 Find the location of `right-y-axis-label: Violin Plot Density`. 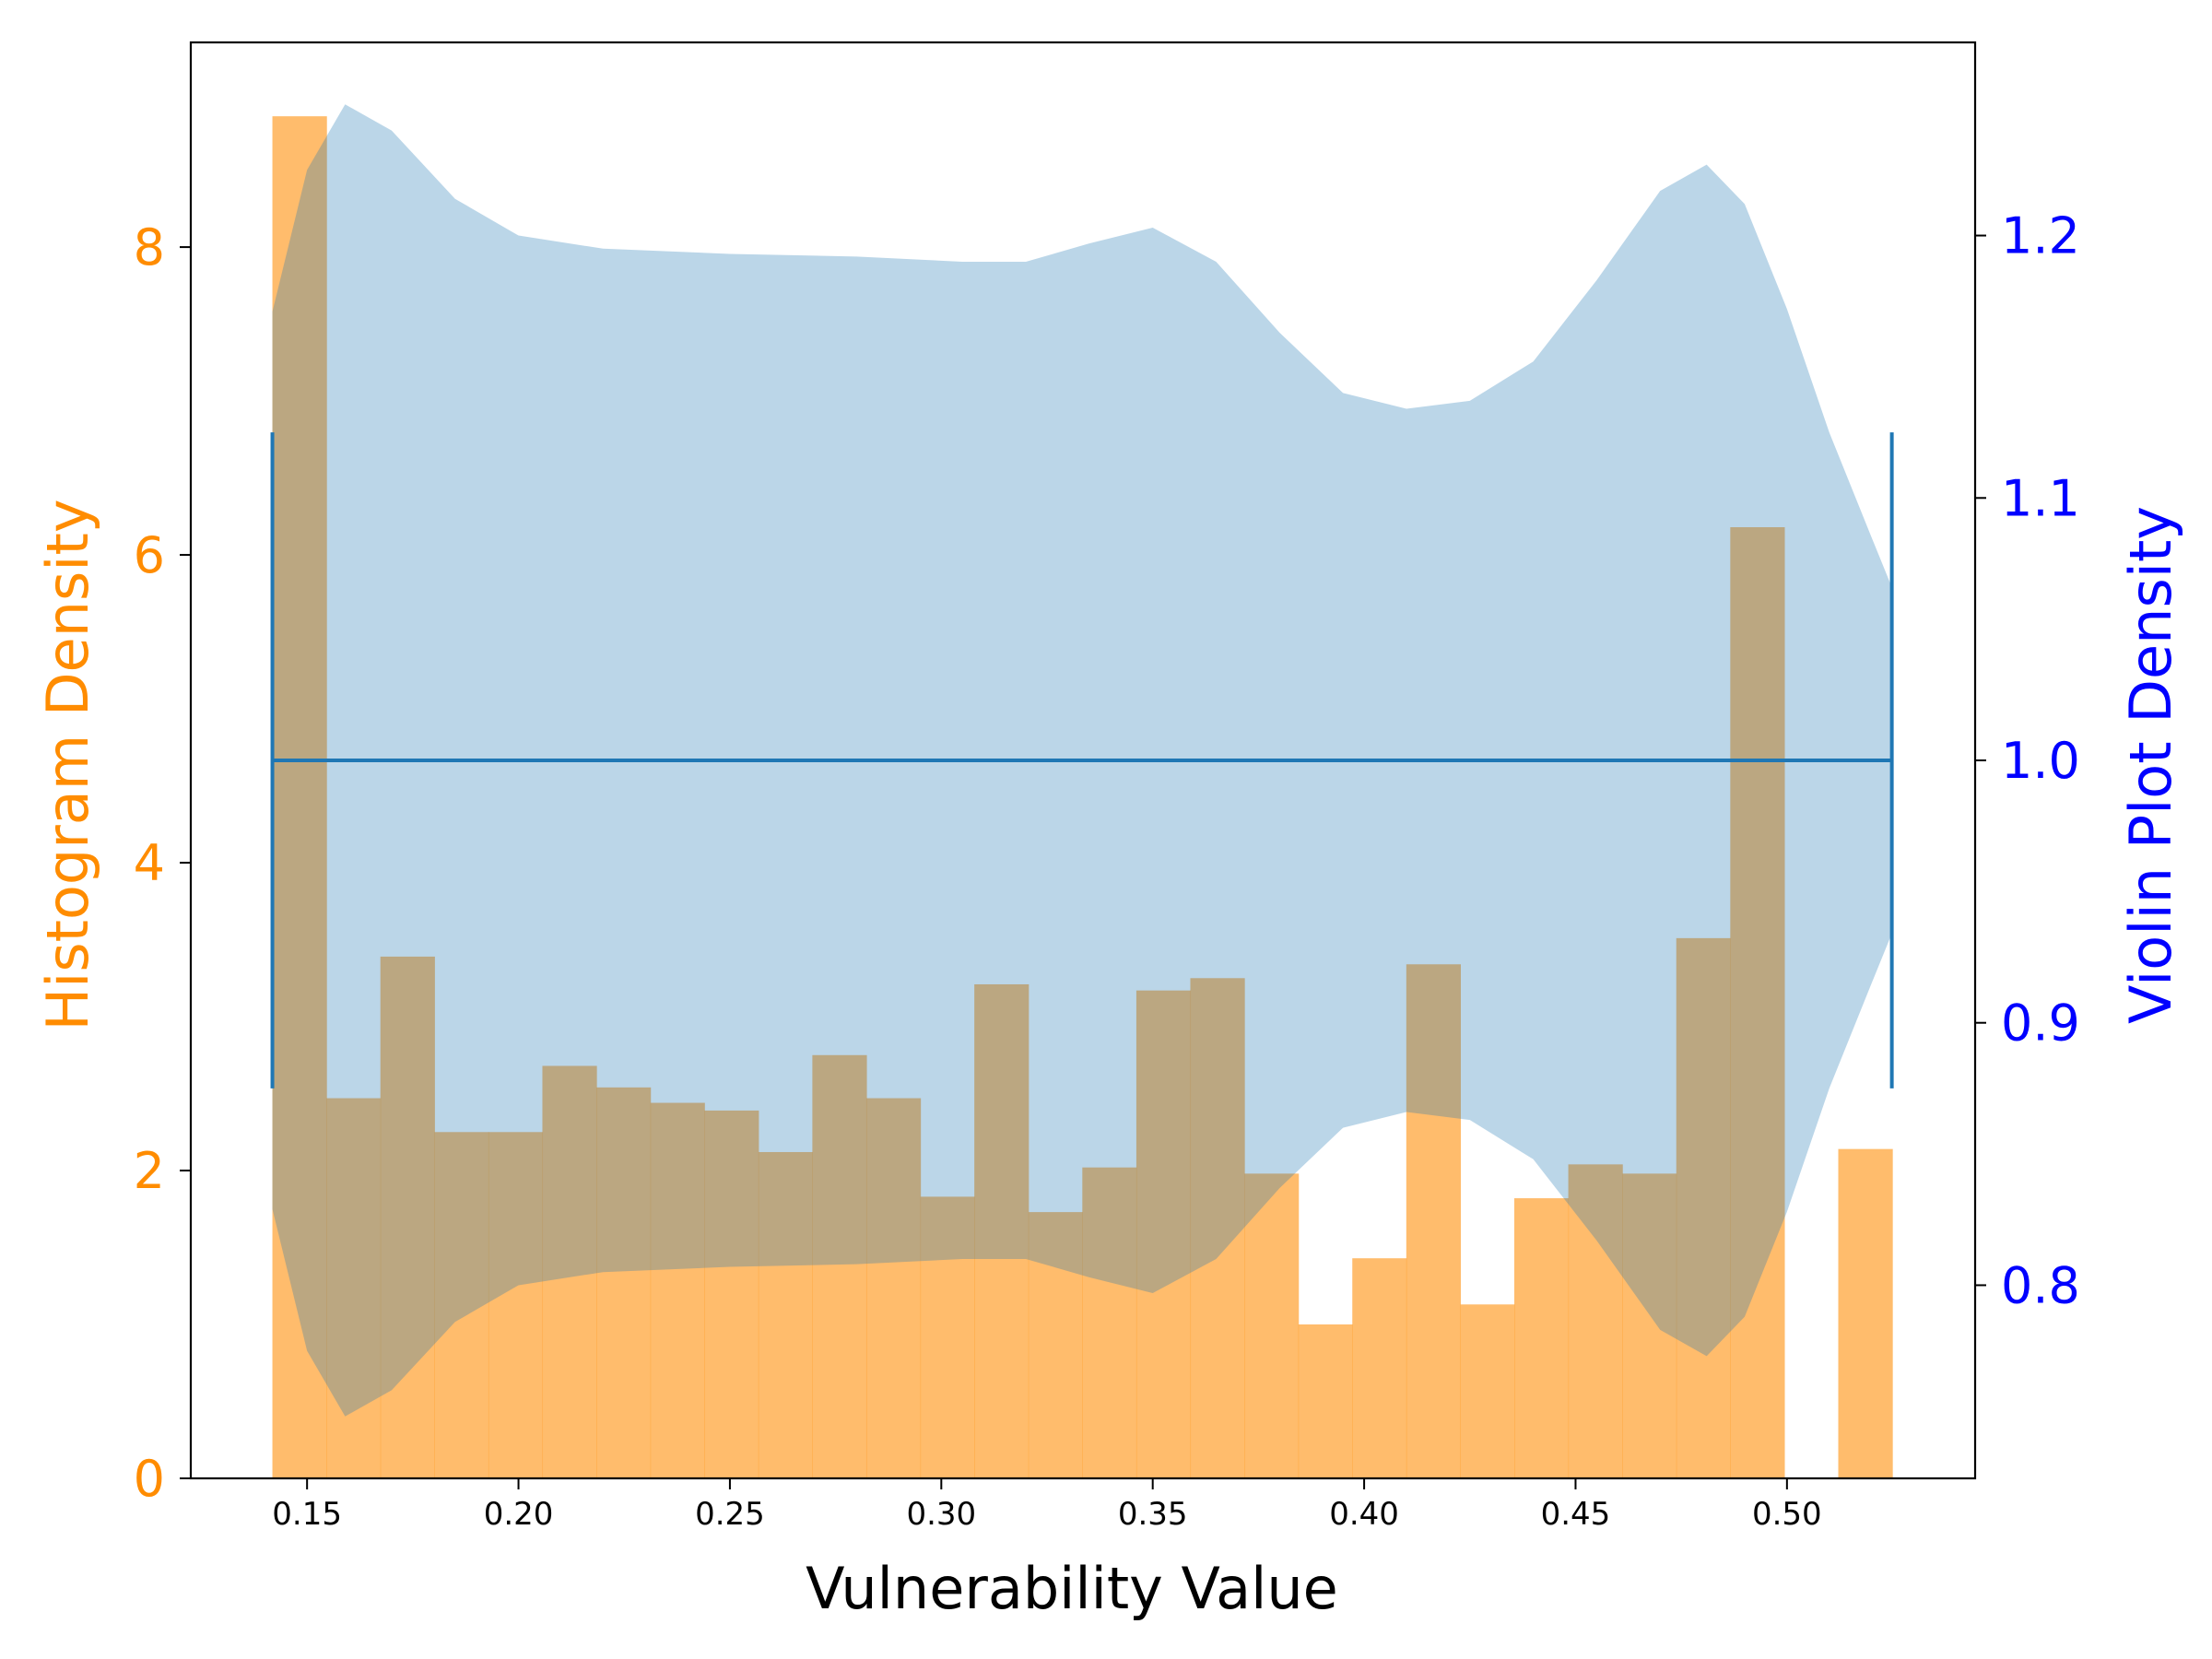

right-y-axis-label: Violin Plot Density is located at coordinates (2150, 765).